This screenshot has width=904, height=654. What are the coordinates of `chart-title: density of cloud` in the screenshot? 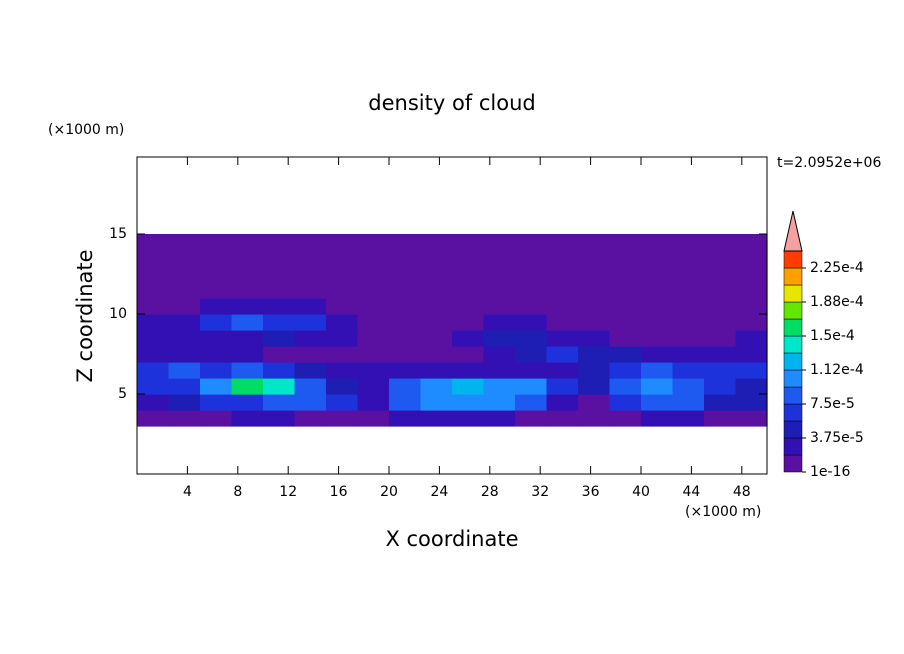 It's located at (451, 103).